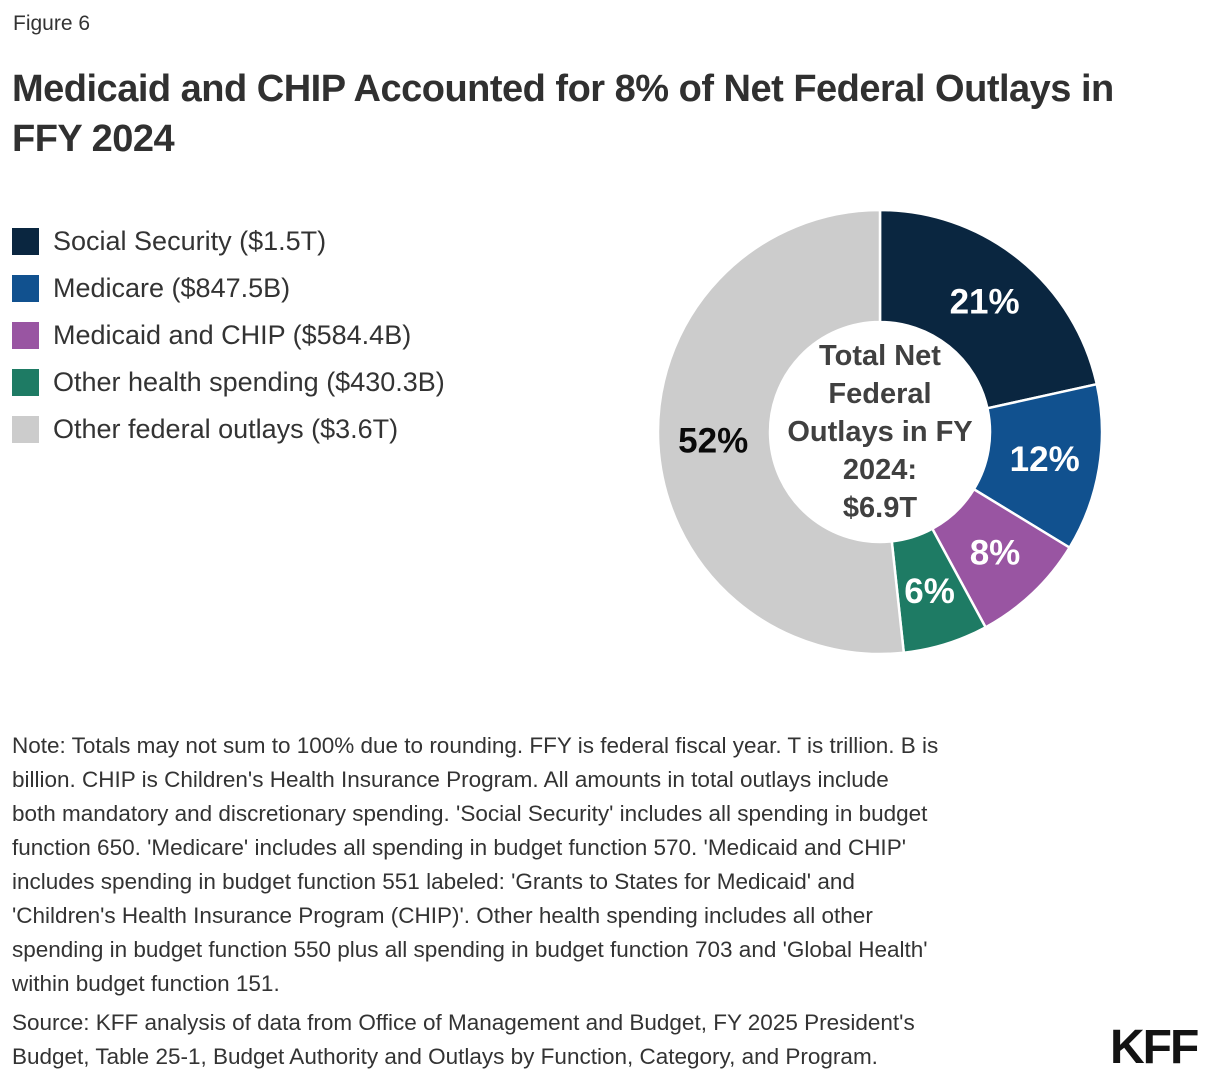 The height and width of the screenshot is (1082, 1220). What do you see at coordinates (232, 335) in the screenshot?
I see `legend-label-medicaid-chip: Medicaid and CHIP ($584.4B)` at bounding box center [232, 335].